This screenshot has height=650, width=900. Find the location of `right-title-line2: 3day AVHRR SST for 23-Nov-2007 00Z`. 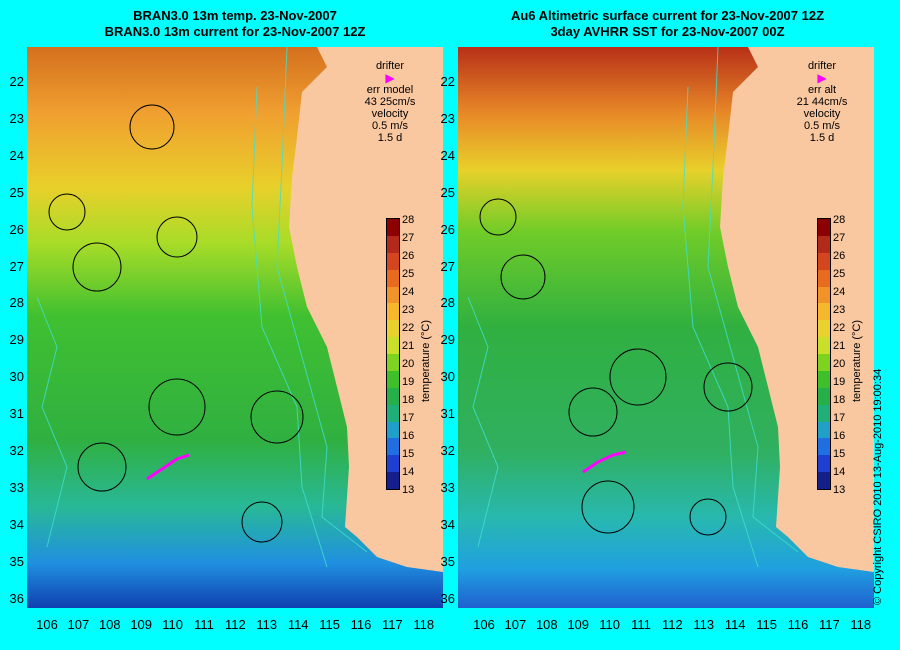

right-title-line2: 3day AVHRR SST for 23-Nov-2007 00Z is located at coordinates (667, 31).